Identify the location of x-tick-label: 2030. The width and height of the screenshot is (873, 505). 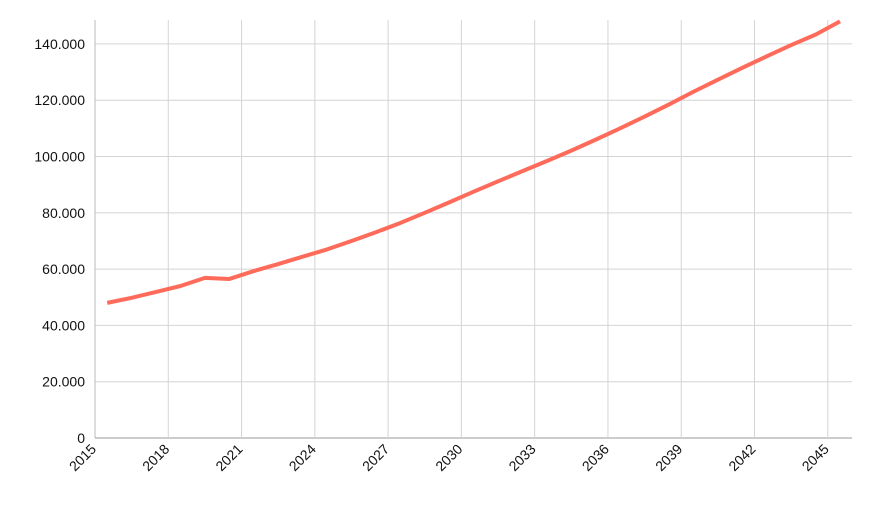
(448, 457).